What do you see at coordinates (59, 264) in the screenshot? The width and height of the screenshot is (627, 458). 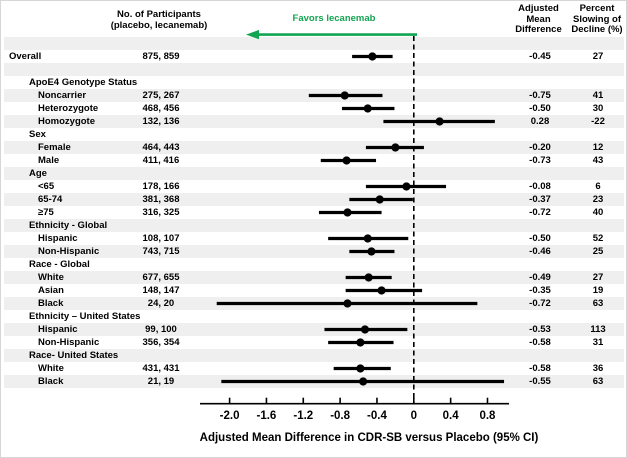 I see `row-label: Race - Global` at bounding box center [59, 264].